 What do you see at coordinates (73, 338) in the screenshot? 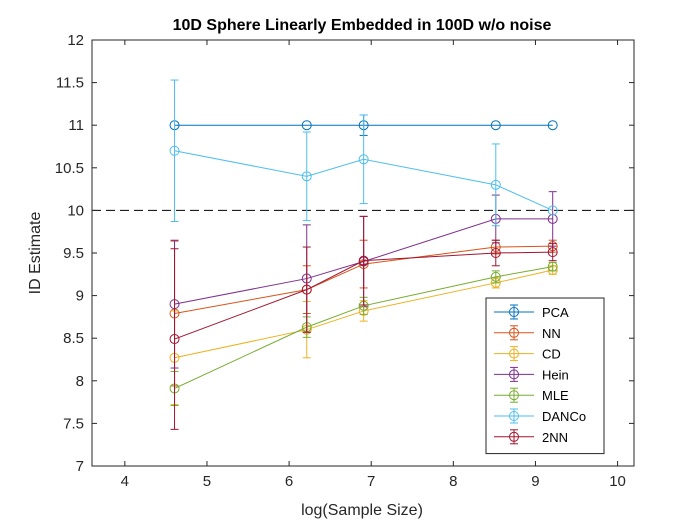
I see `y-tick-label: 8.5` at bounding box center [73, 338].